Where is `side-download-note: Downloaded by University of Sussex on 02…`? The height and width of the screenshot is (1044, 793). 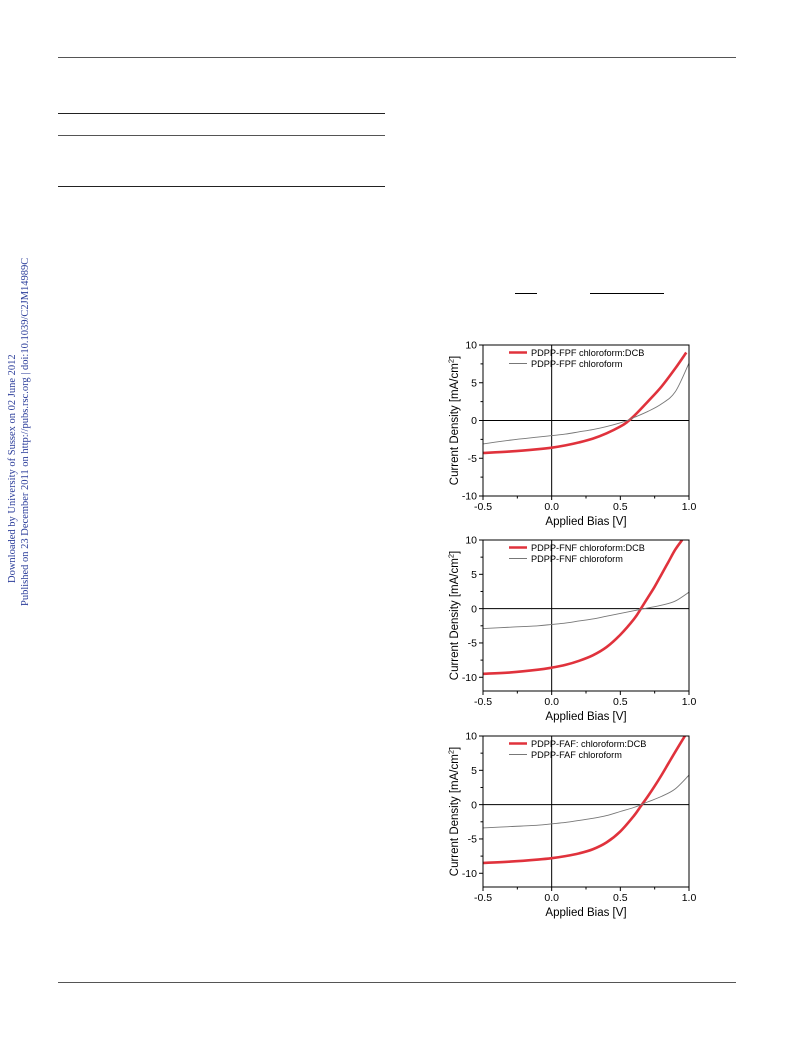 side-download-note: Downloaded by University of Sussex on 02… is located at coordinates (20, 519).